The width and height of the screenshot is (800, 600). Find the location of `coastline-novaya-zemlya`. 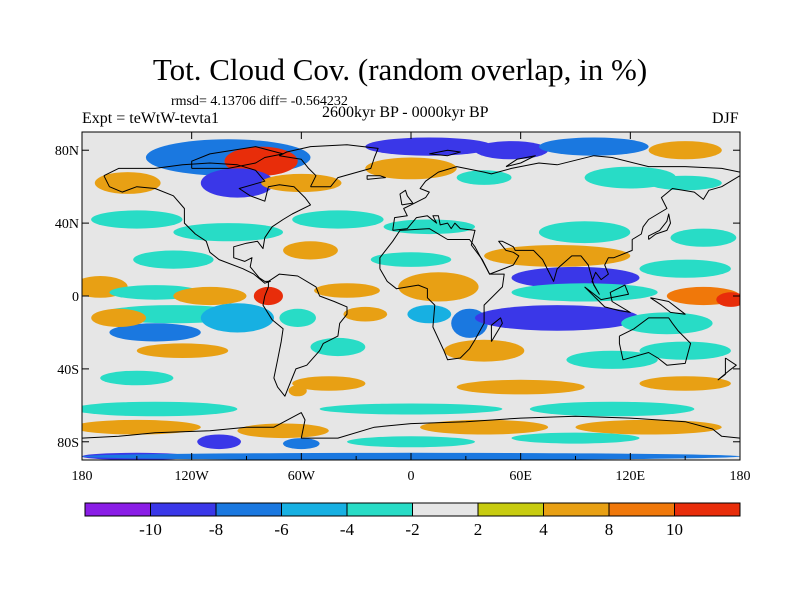

coastline-novaya-zemlya is located at coordinates (520, 161).